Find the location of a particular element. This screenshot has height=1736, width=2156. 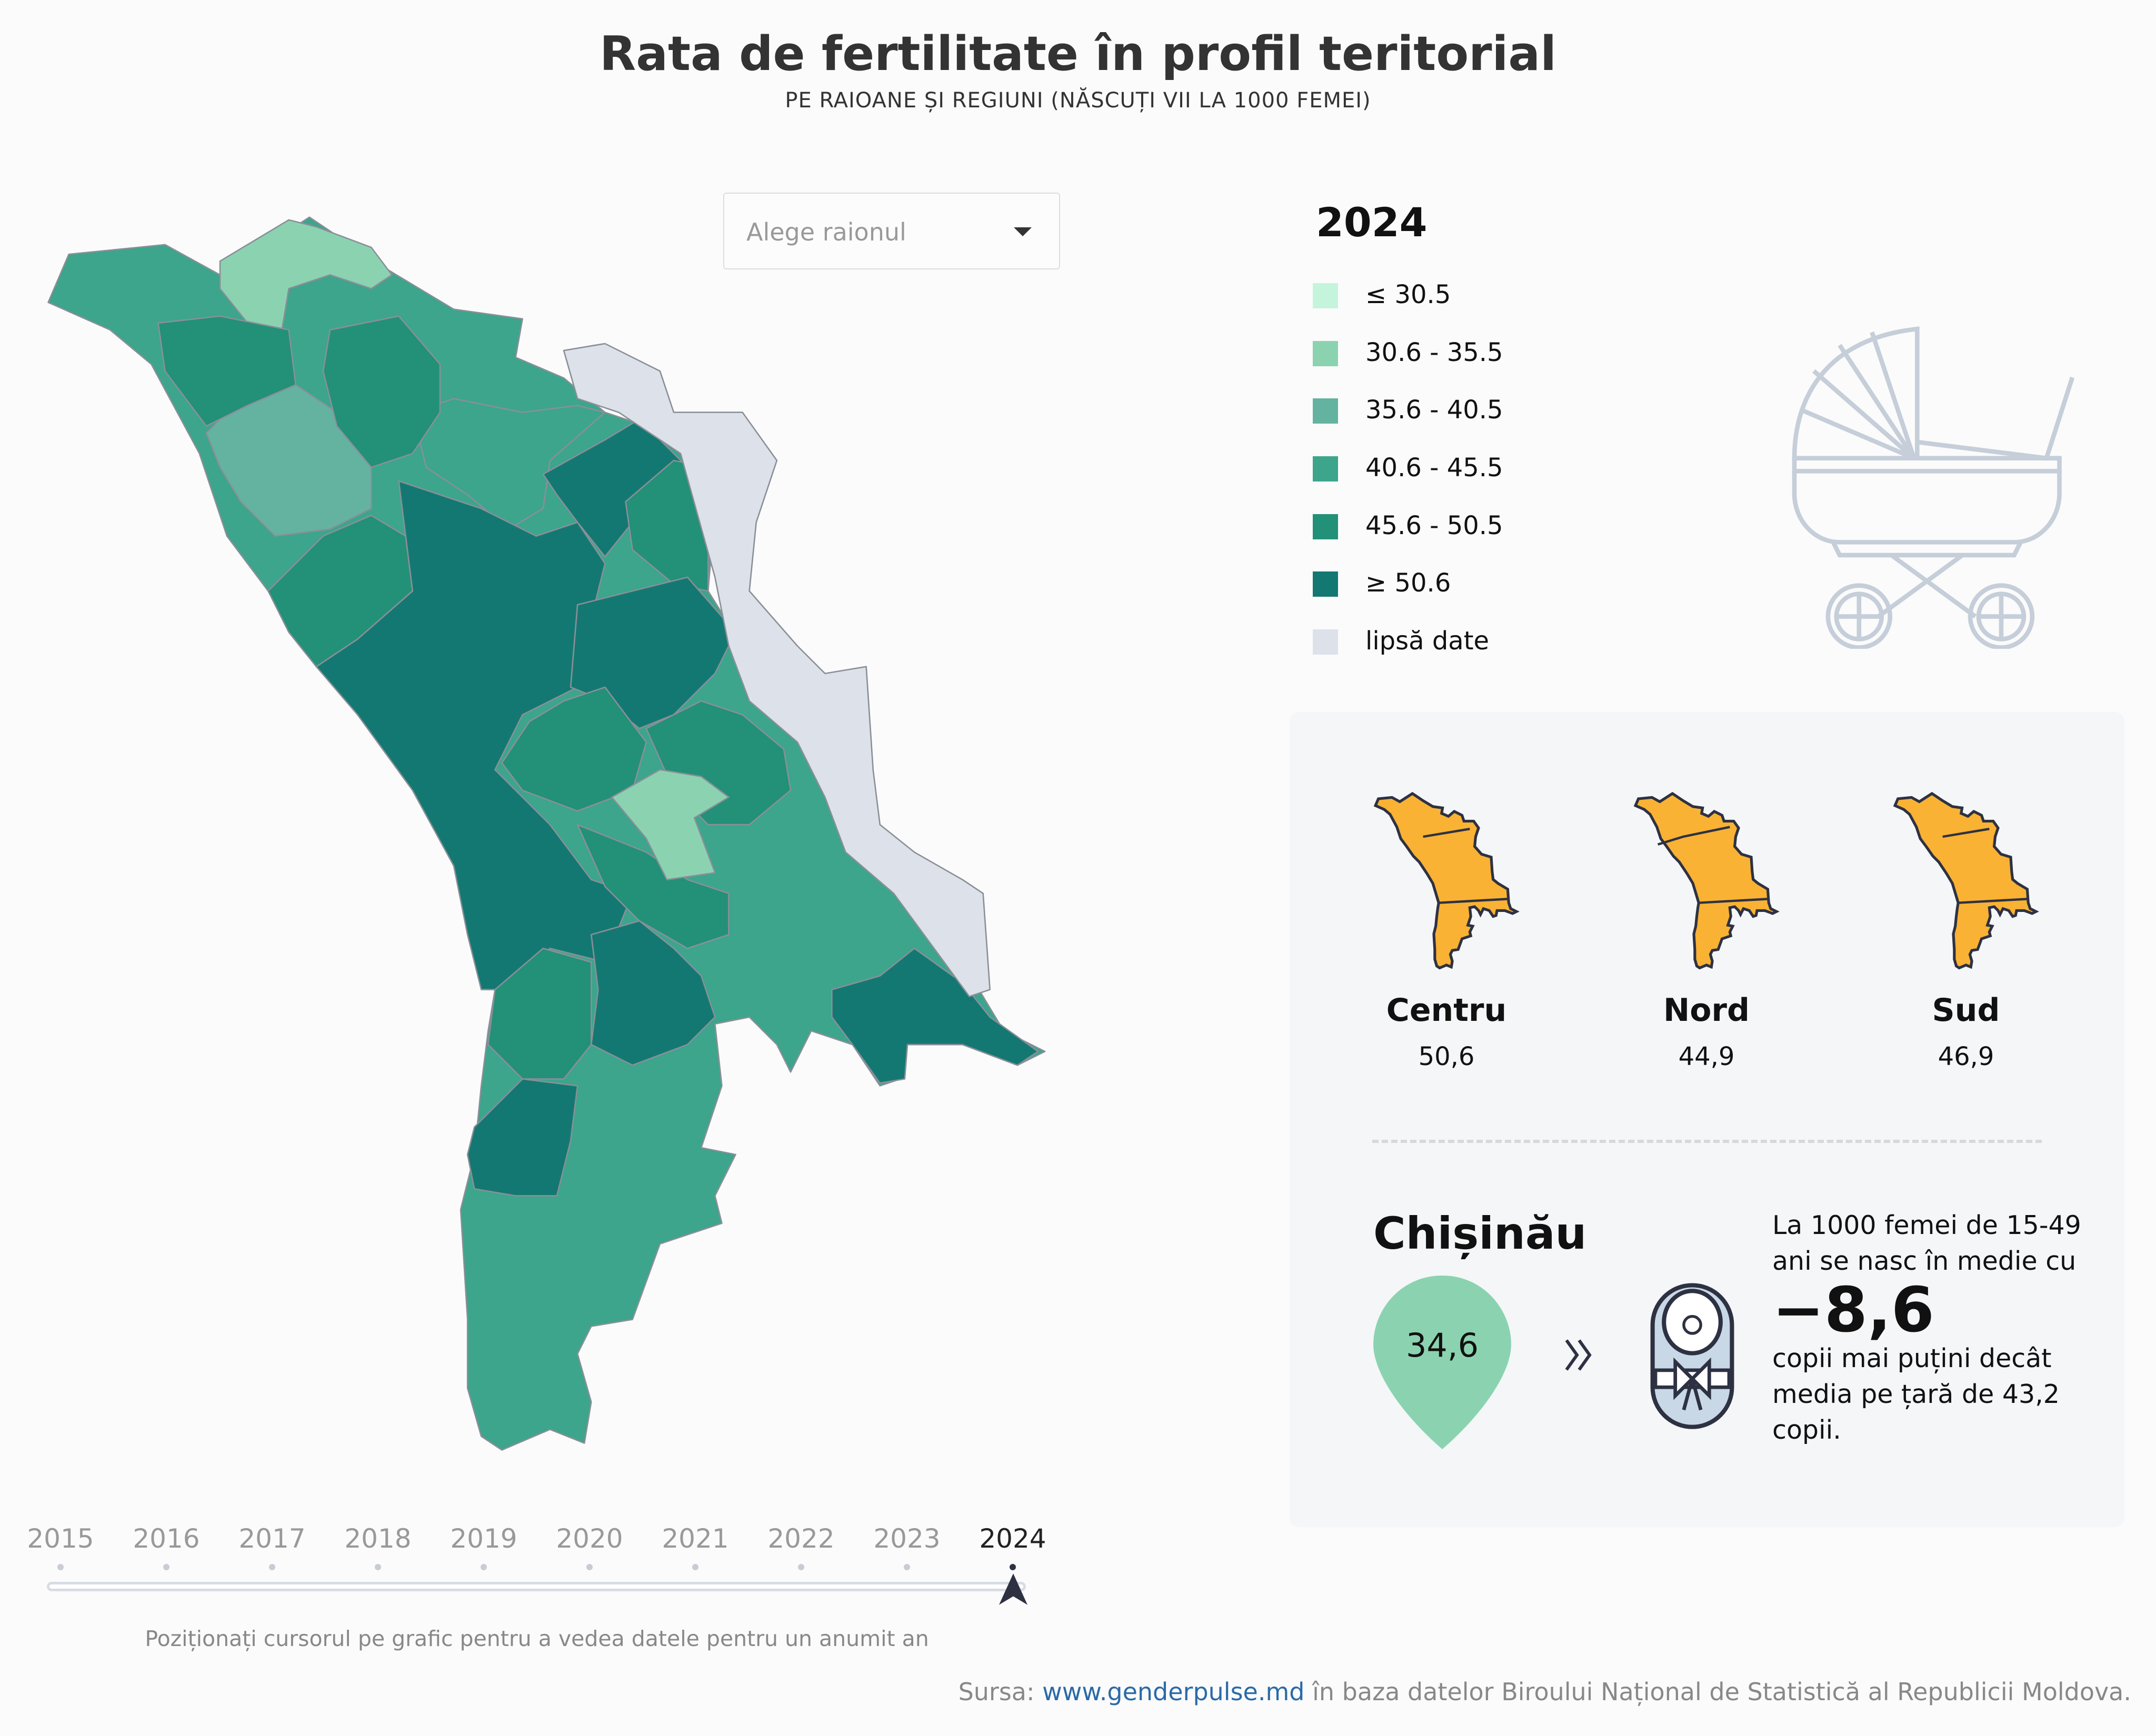

legend-label: ≤ 30.5 is located at coordinates (1408, 294).